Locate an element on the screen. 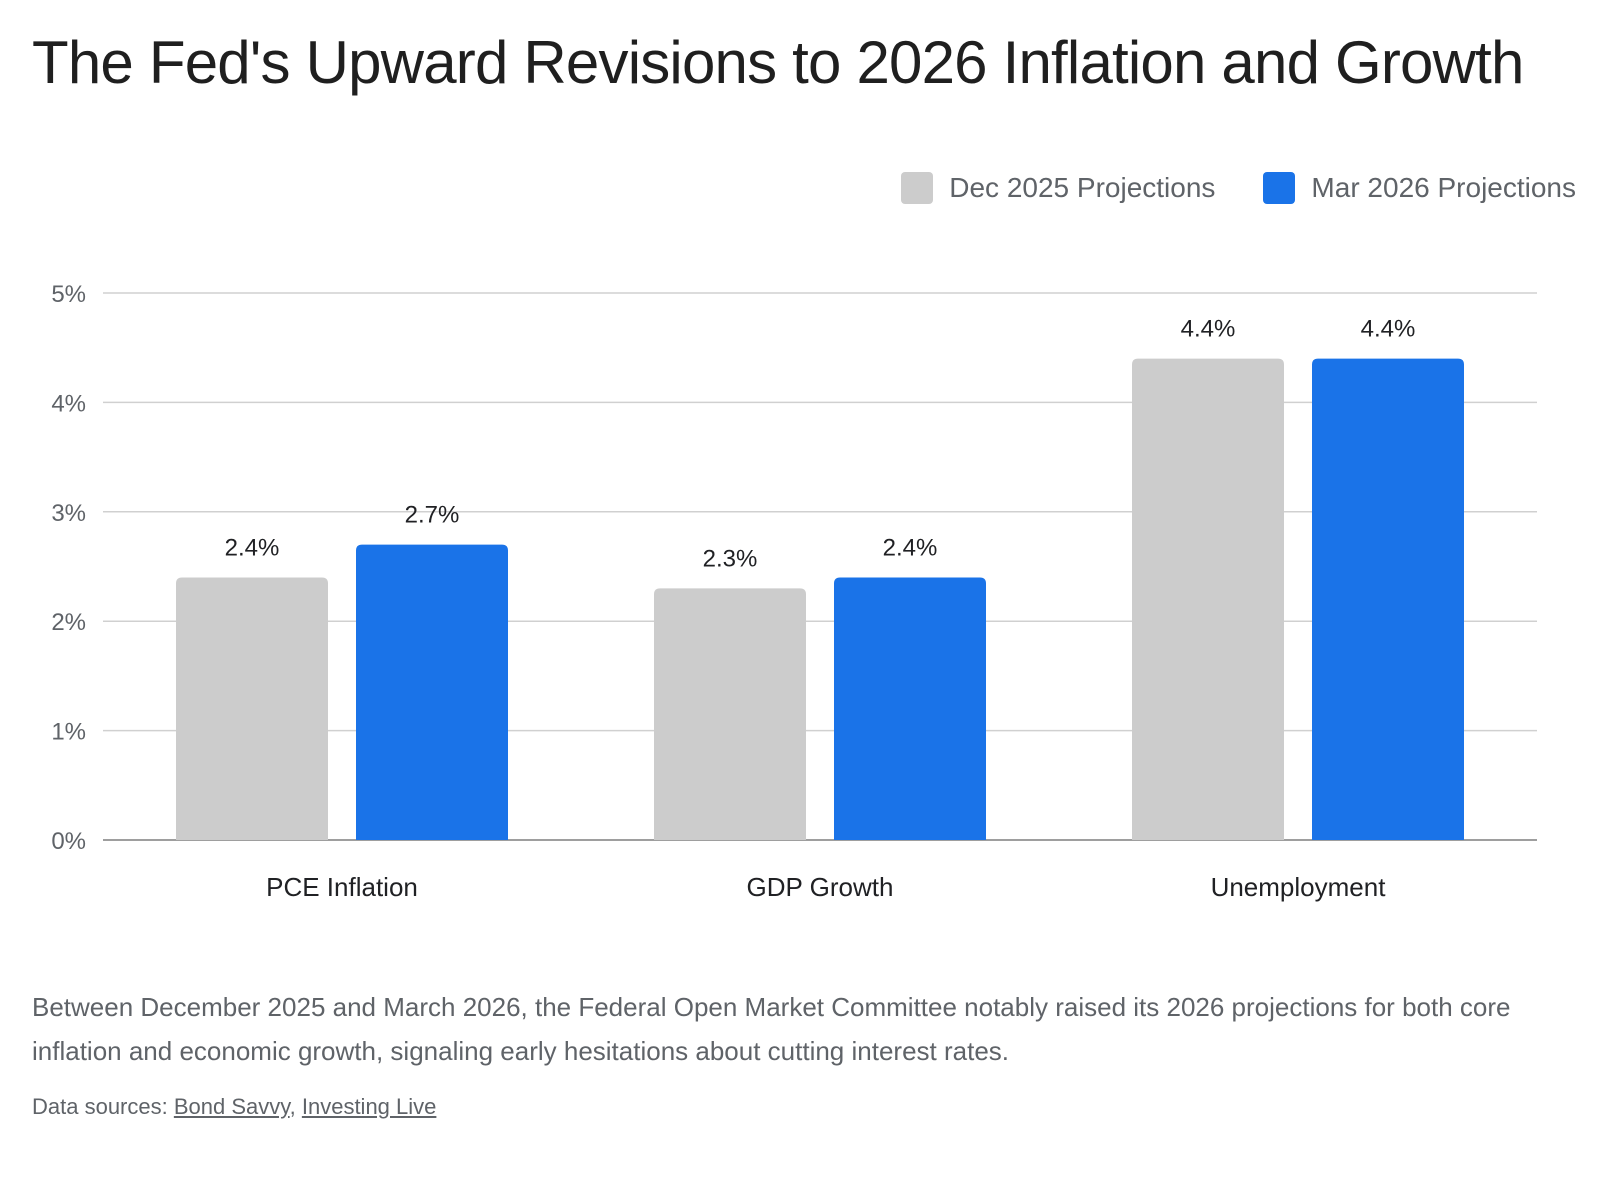  y-tick-label: 5% is located at coordinates (68, 294).